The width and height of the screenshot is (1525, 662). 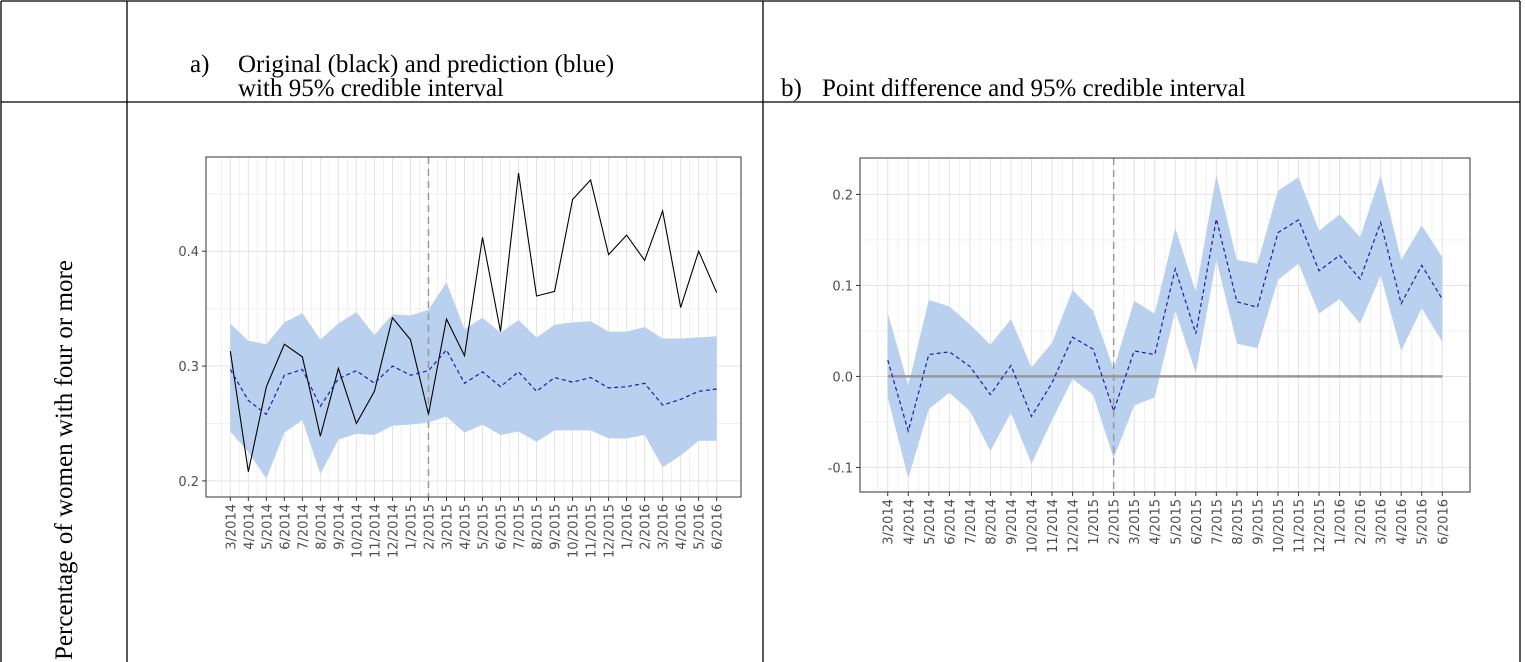 What do you see at coordinates (426, 64) in the screenshot?
I see `header-text: Original (black) and prediction (blue)` at bounding box center [426, 64].